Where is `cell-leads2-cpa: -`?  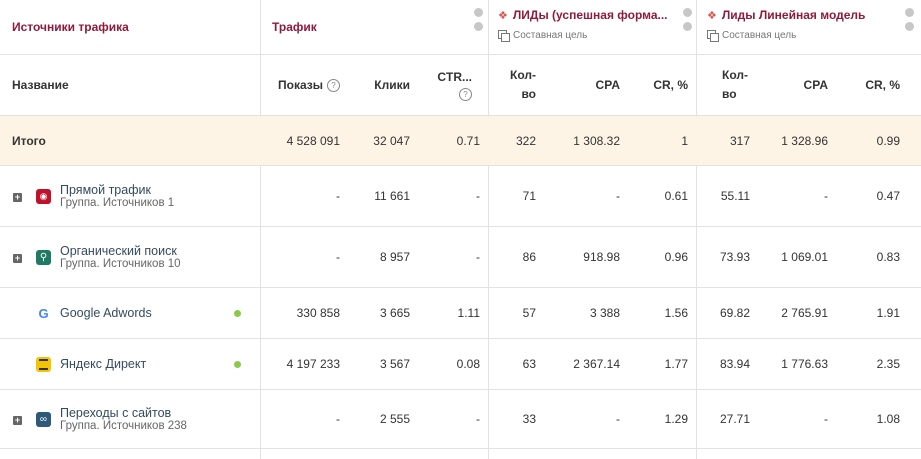 cell-leads2-cpa: - is located at coordinates (826, 419).